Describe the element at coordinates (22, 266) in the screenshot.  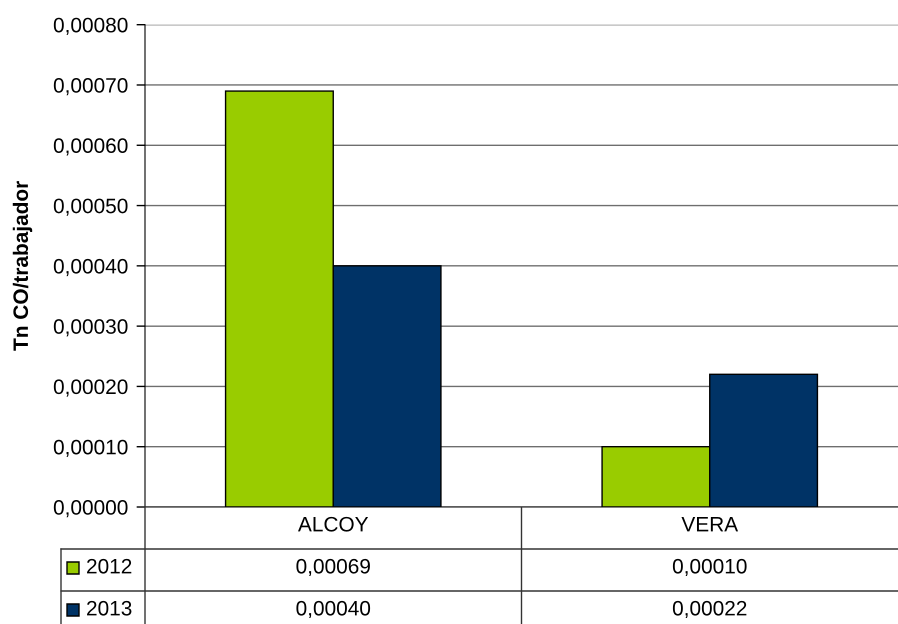
I see `y-axis-title: Tn CO/trabajador` at that location.